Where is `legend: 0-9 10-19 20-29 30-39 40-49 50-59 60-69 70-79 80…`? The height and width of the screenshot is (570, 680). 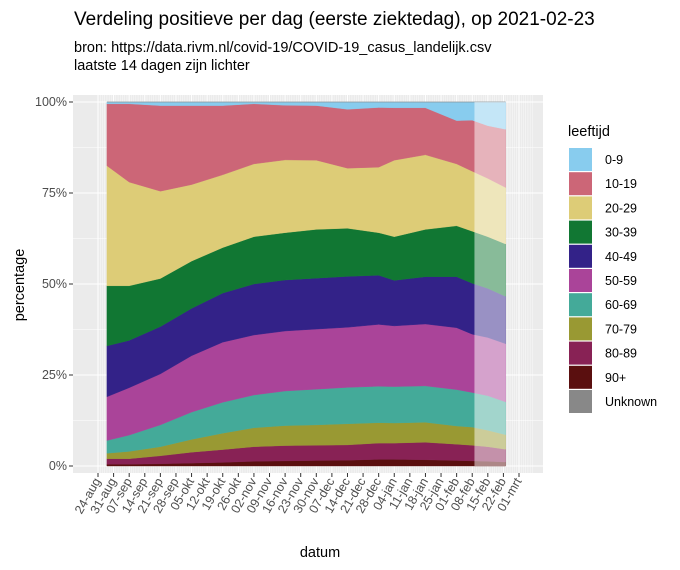 legend: 0-9 10-19 20-29 30-39 40-49 50-59 60-69 70-79 80… is located at coordinates (613, 280).